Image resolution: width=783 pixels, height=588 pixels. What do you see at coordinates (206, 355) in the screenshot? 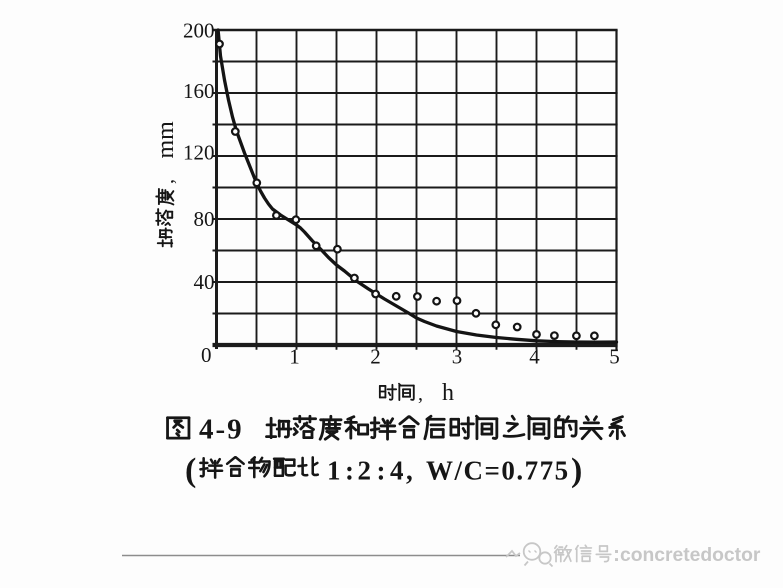
I see `svg-text: 0` at bounding box center [206, 355].